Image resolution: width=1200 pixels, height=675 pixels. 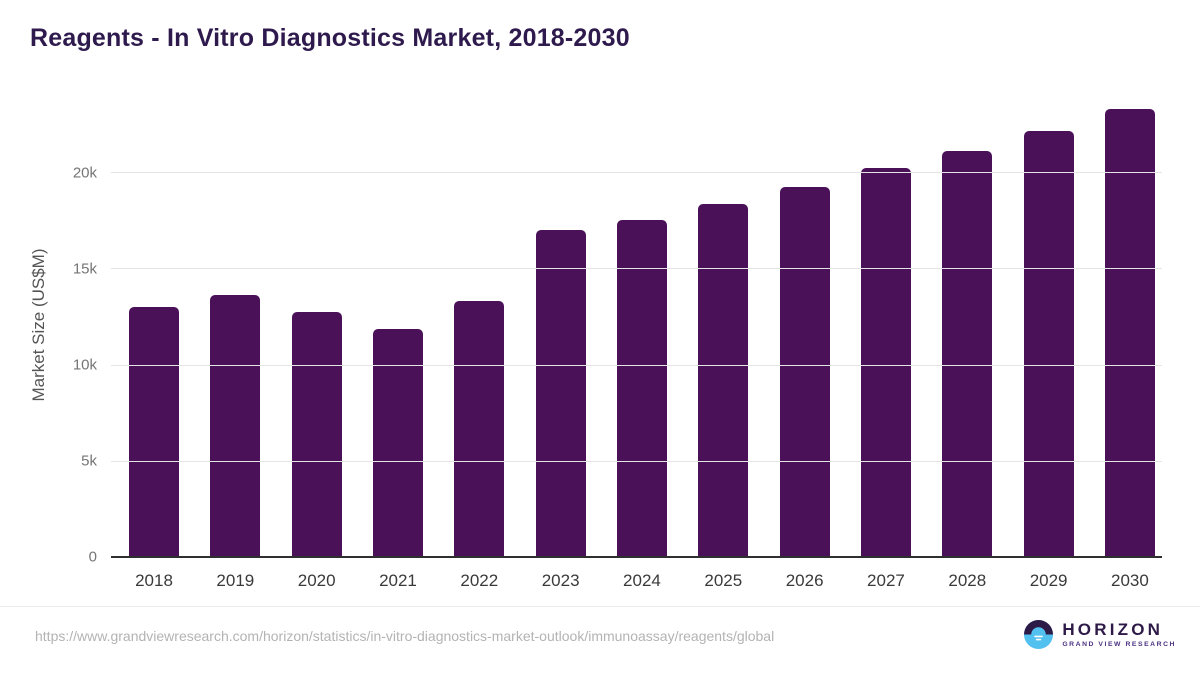 What do you see at coordinates (1039, 634) in the screenshot?
I see `horizon-sun-icon` at bounding box center [1039, 634].